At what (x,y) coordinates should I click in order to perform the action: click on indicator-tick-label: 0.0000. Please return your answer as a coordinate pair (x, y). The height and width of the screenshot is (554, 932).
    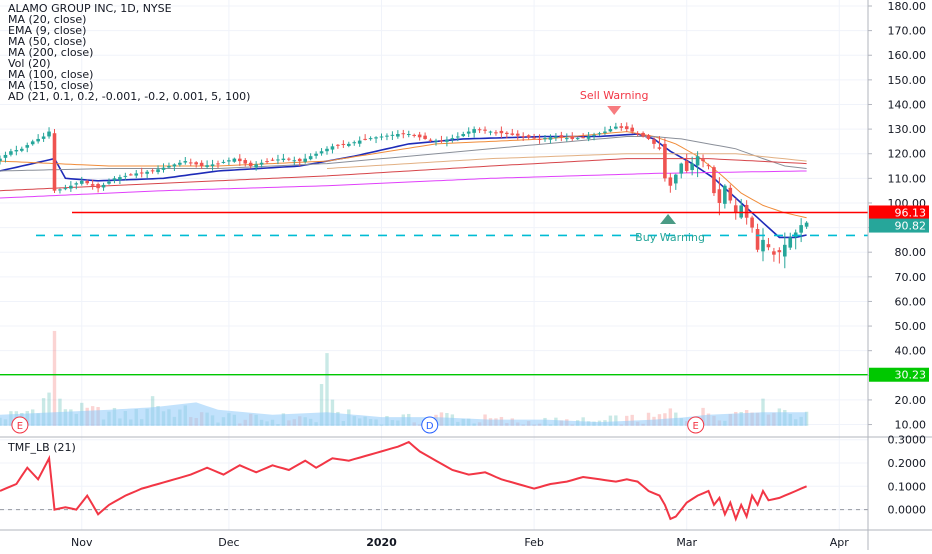
    Looking at the image, I should click on (907, 510).